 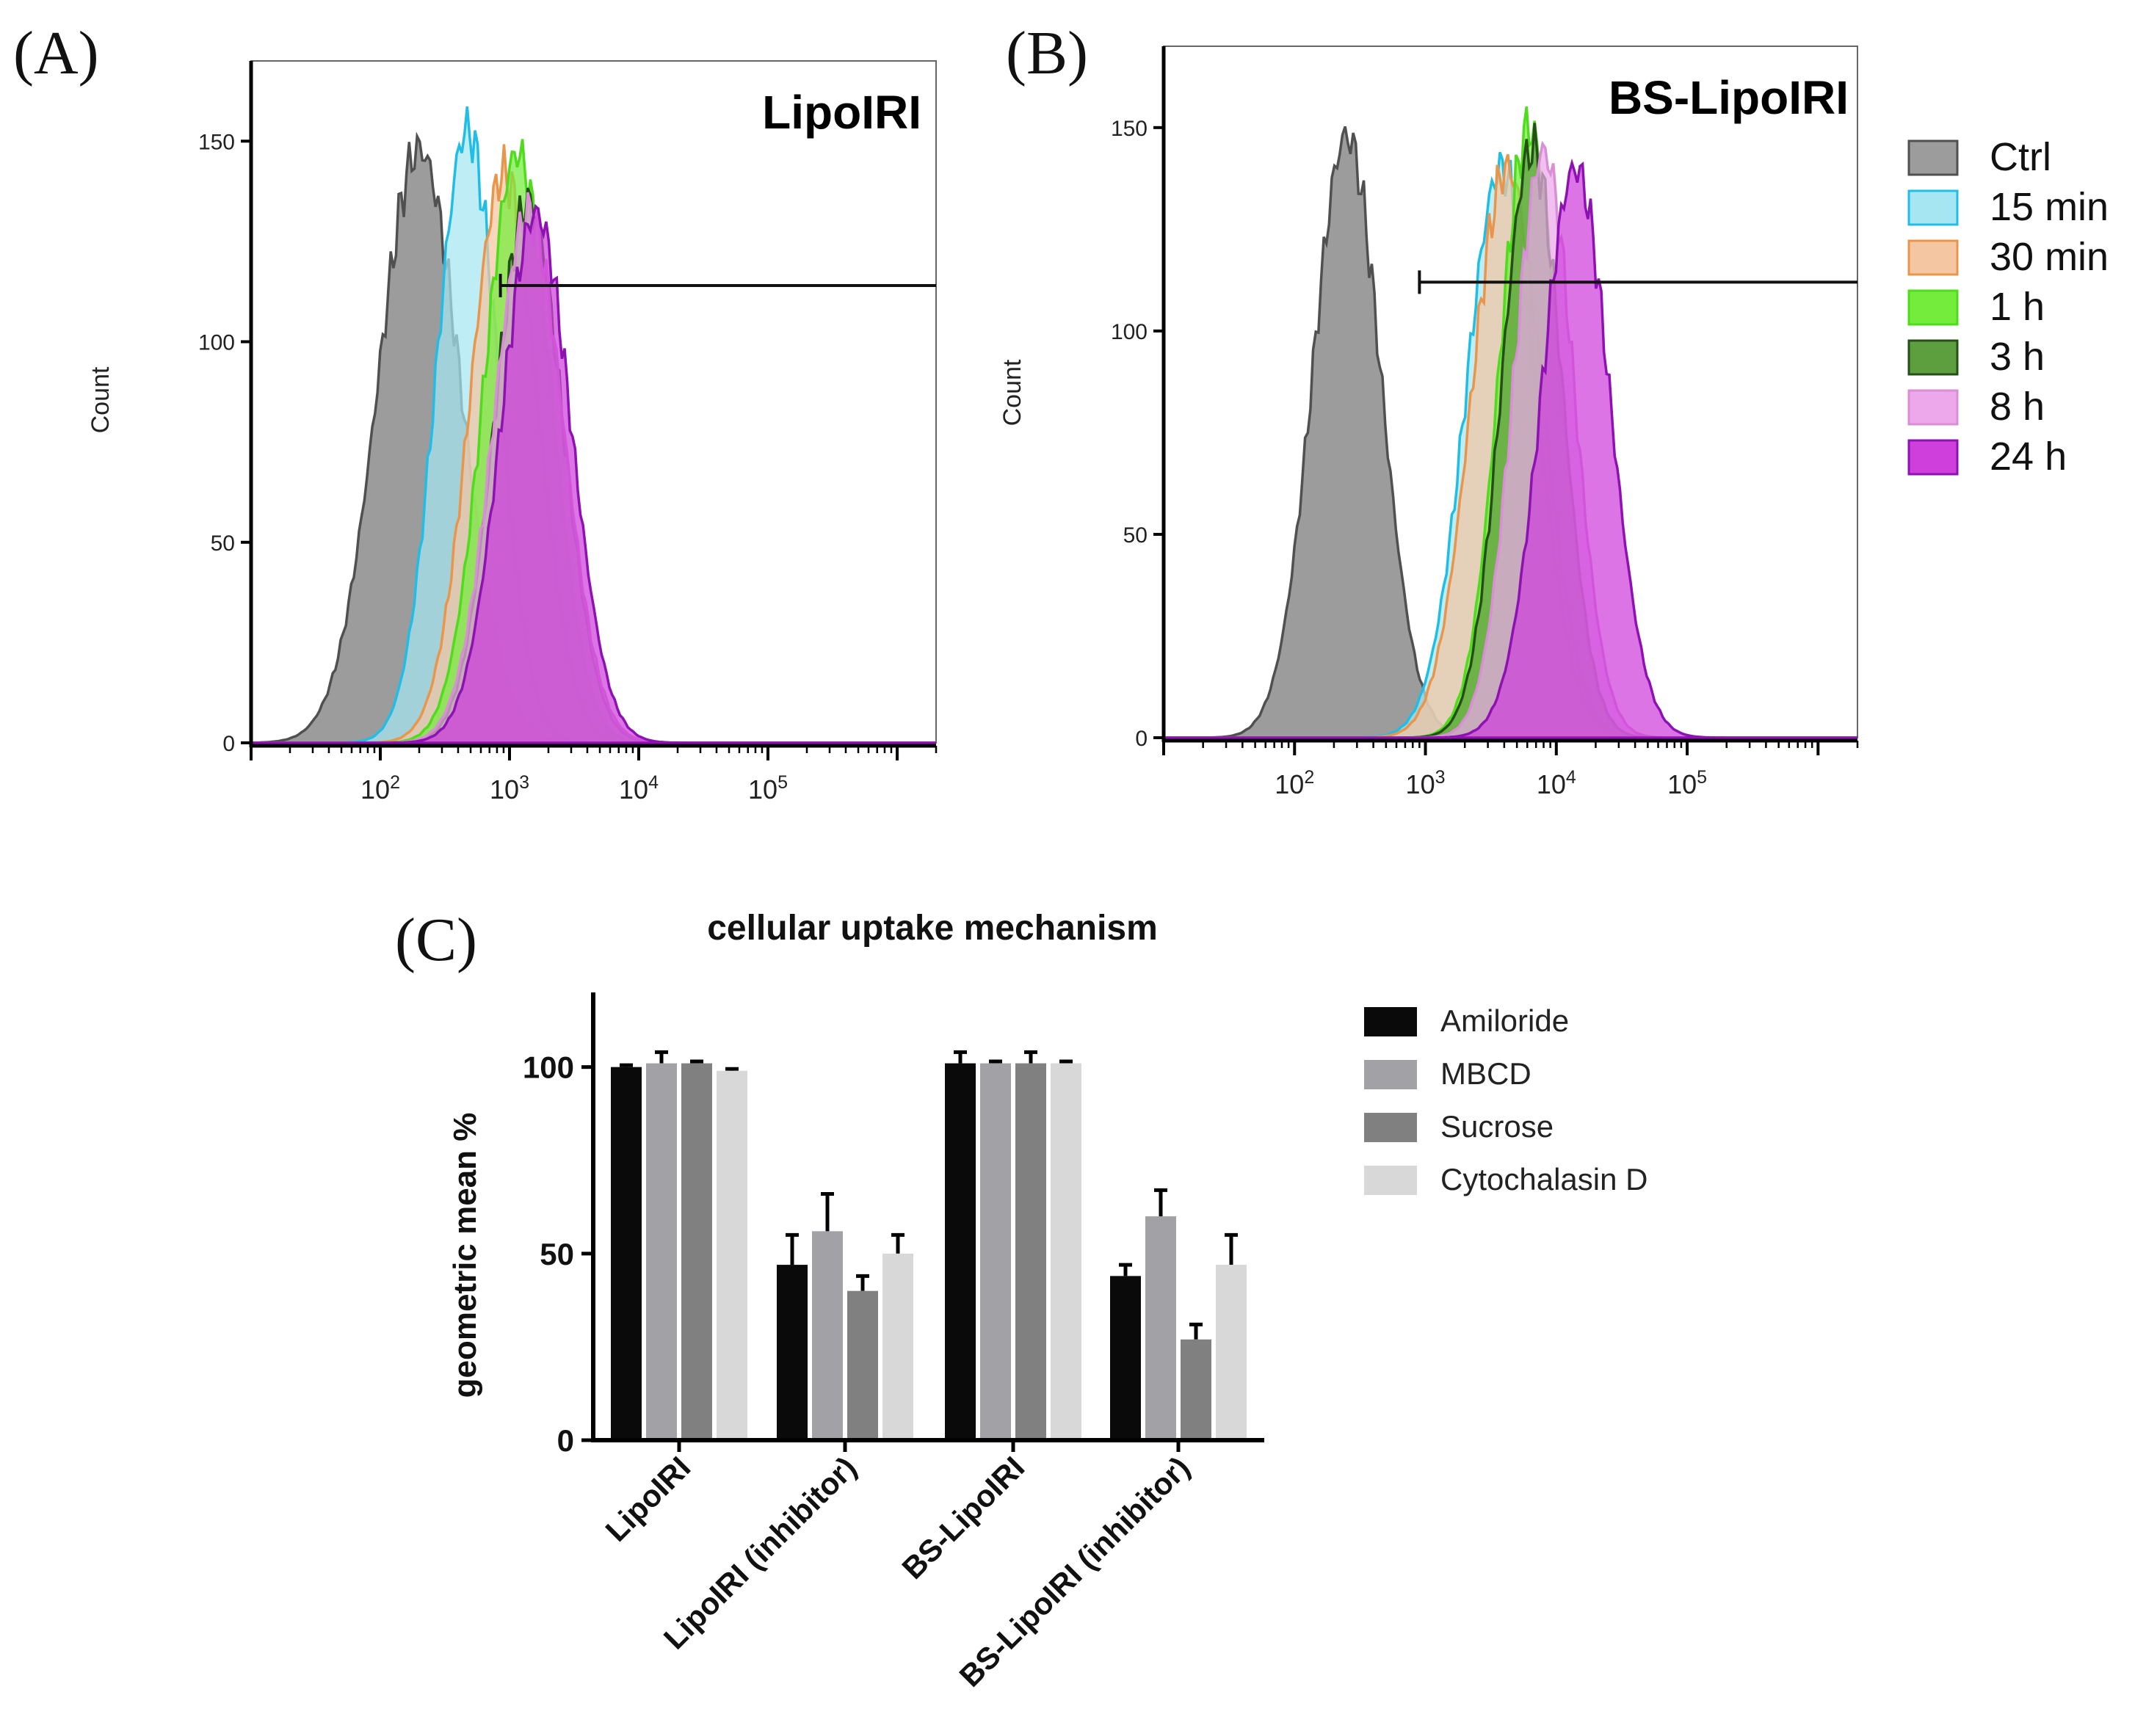 I want to click on histogram-legend: Ctrl 15 min 30 min 1 h 3 h 8 h 24 h, so click(x=2008, y=307).